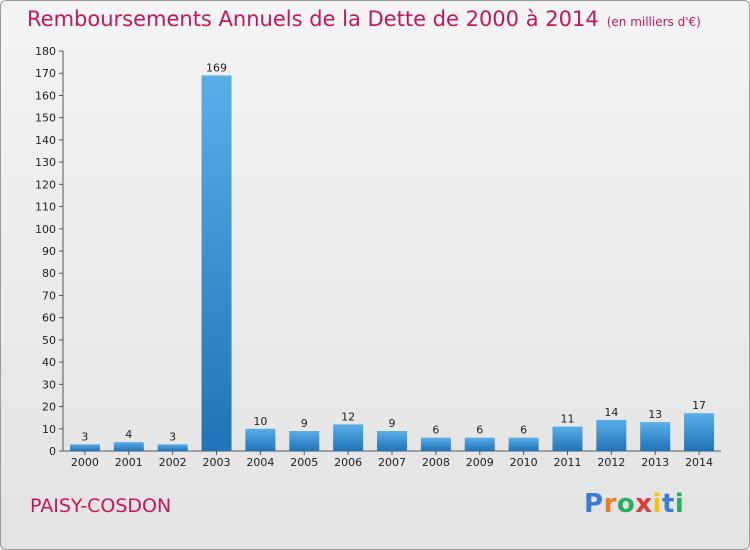  Describe the element at coordinates (49, 295) in the screenshot. I see `y-tick-label: 70` at that location.